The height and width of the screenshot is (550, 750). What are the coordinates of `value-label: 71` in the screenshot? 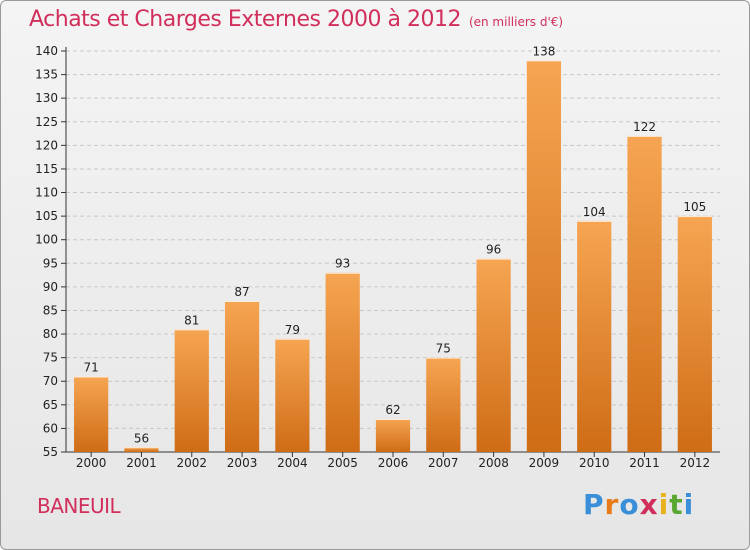 It's located at (91, 368).